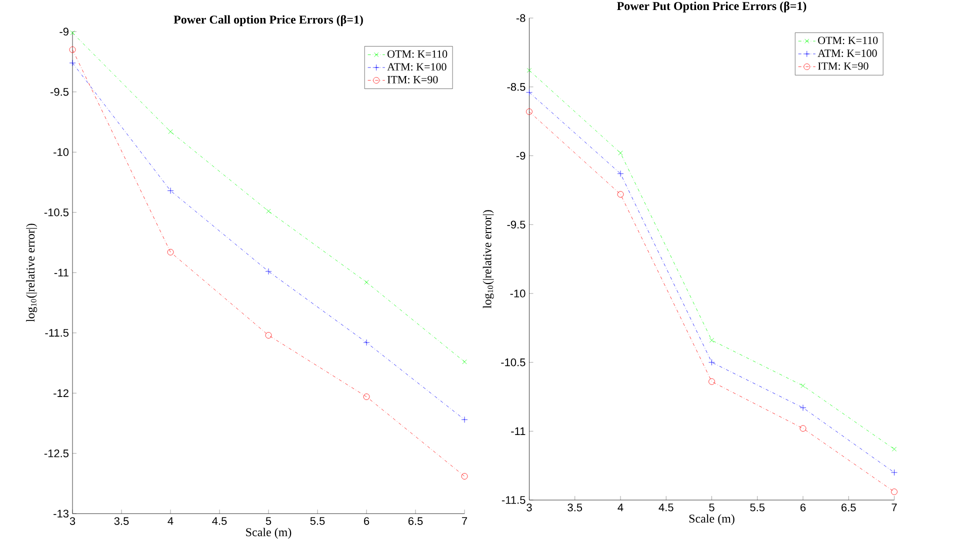 This screenshot has width=965, height=551. I want to click on chart-title: Power Call option Price Errors (β=1), so click(268, 20).